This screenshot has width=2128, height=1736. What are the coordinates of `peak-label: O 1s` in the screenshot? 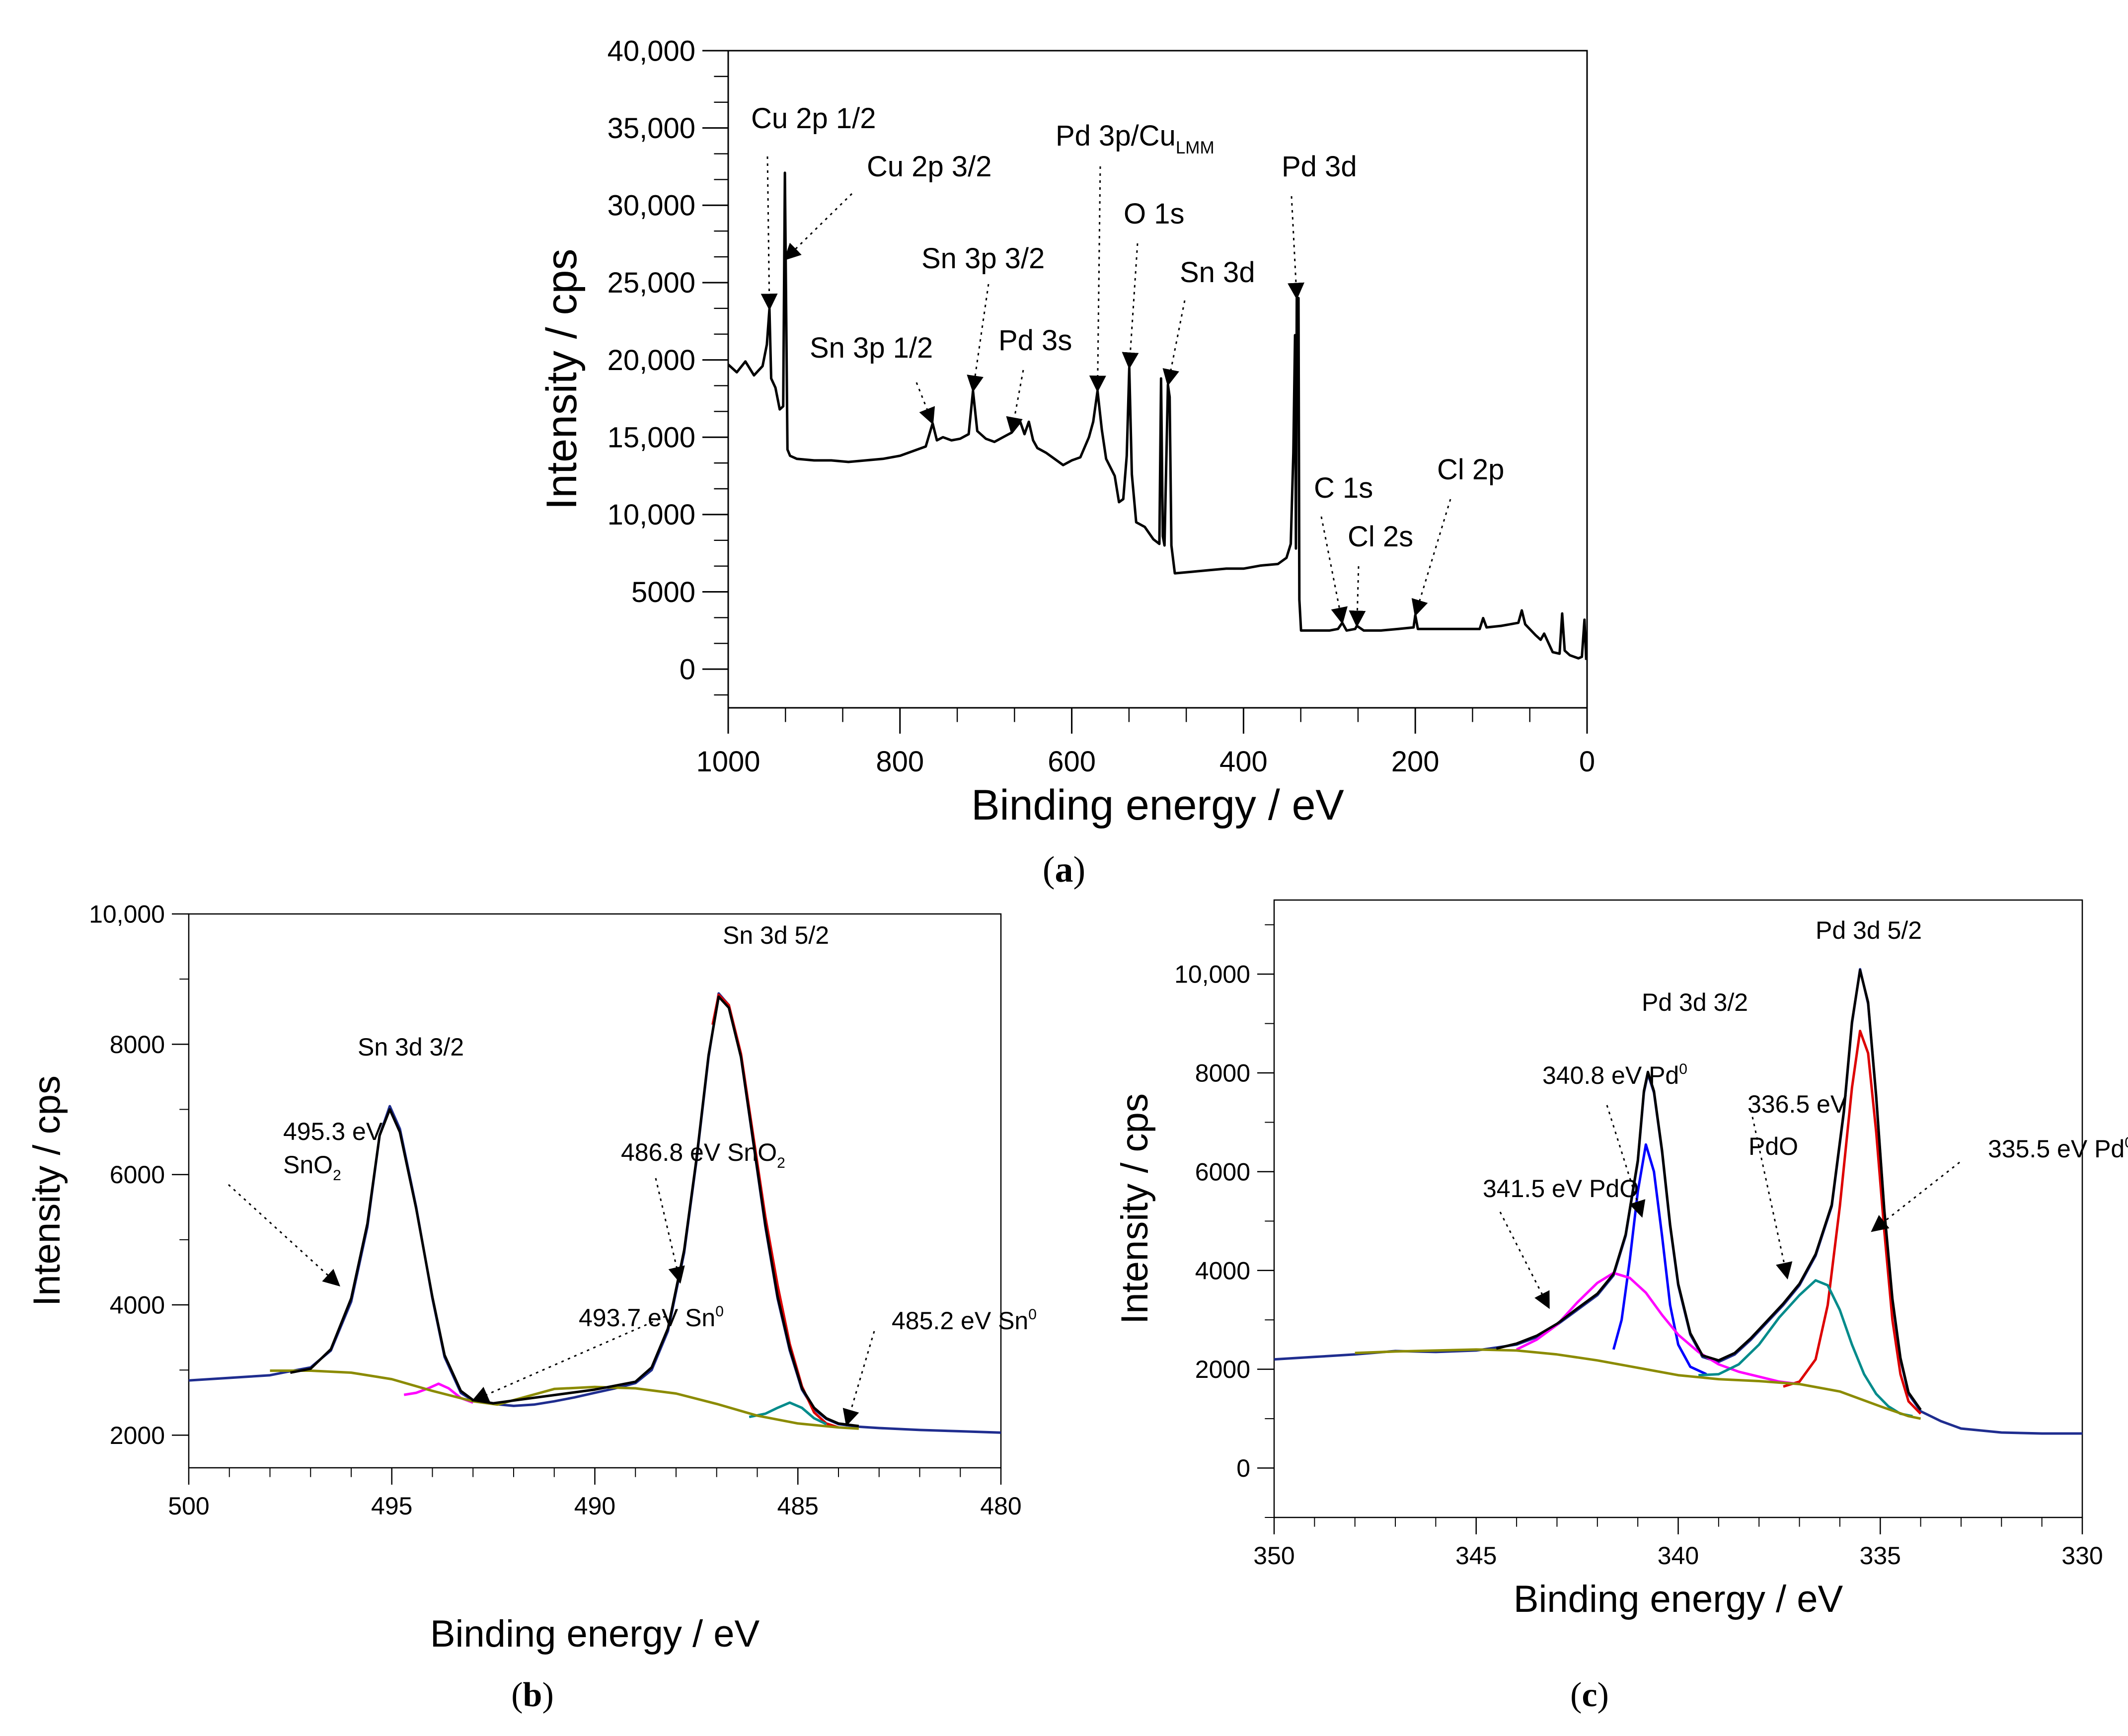 It's located at (1154, 214).